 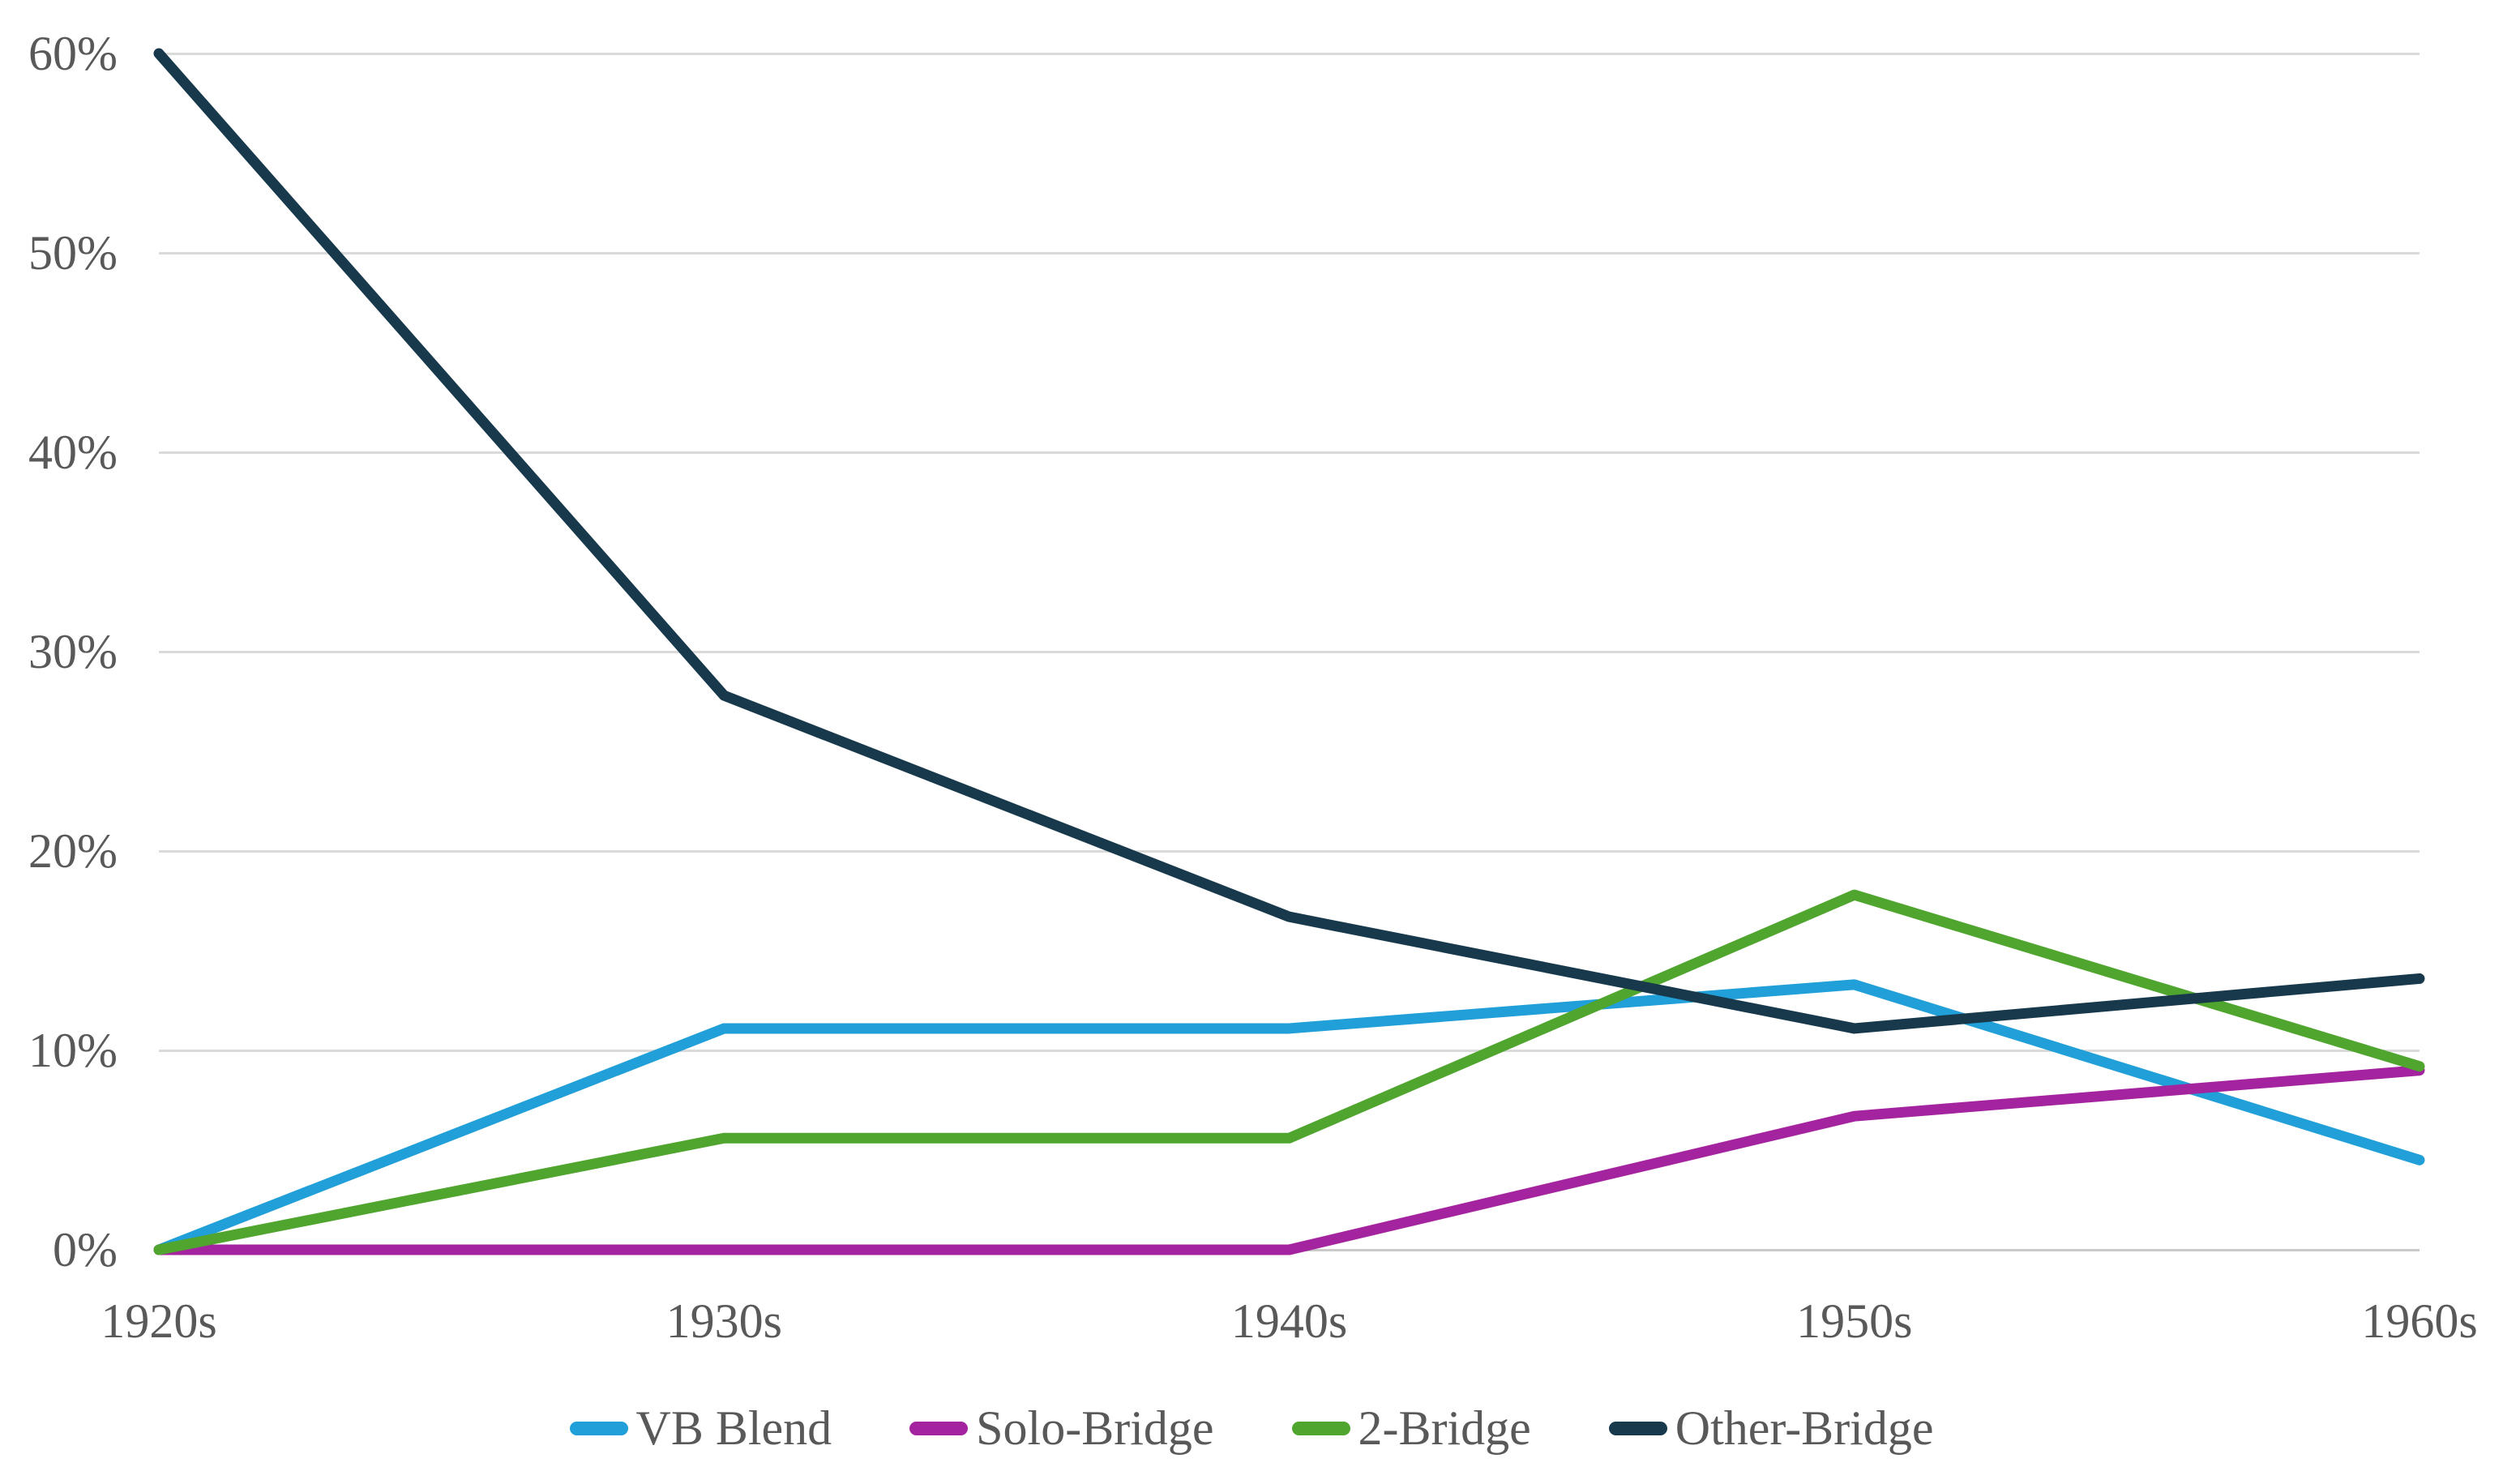 What do you see at coordinates (73, 452) in the screenshot?
I see `y-tick-label: 40%` at bounding box center [73, 452].